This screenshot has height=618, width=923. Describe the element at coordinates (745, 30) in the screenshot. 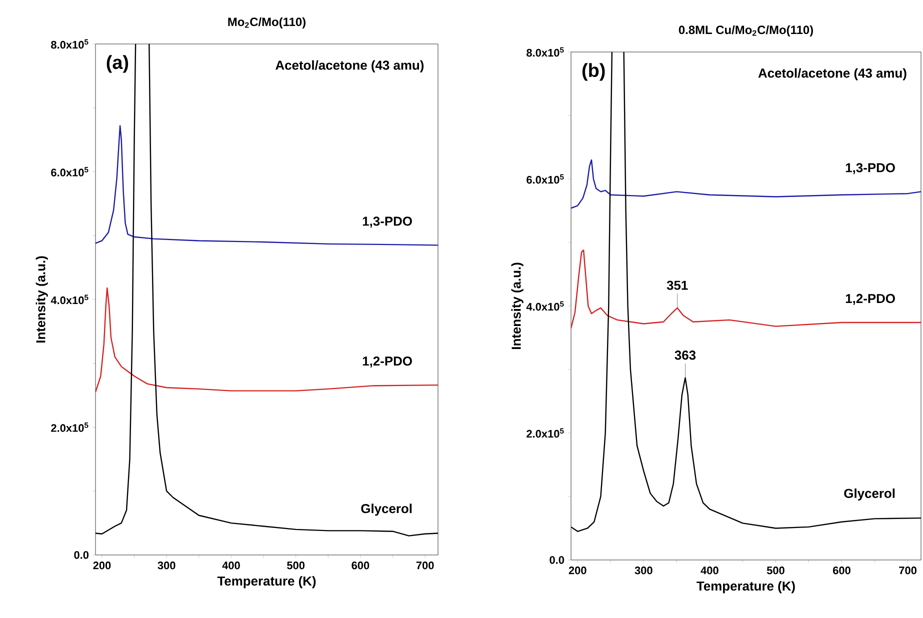

I see `chart-title: 0.8ML Cu/Mo$_{2}$C/Mo(110)` at that location.